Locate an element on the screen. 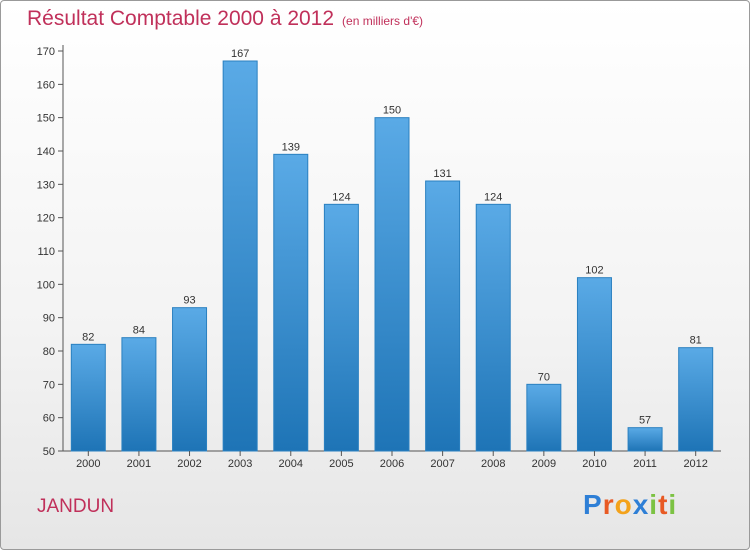 This screenshot has width=750, height=550. bar-2004 is located at coordinates (291, 302).